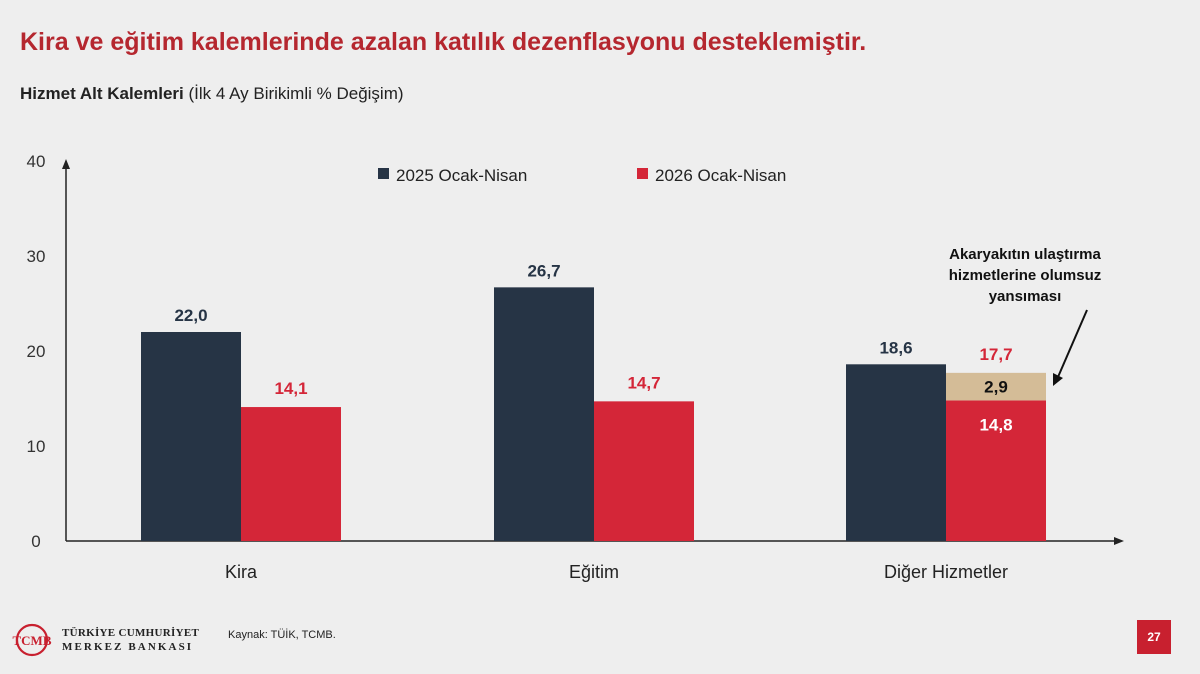  Describe the element at coordinates (1025, 296) in the screenshot. I see `annotation-line: yansıması` at that location.